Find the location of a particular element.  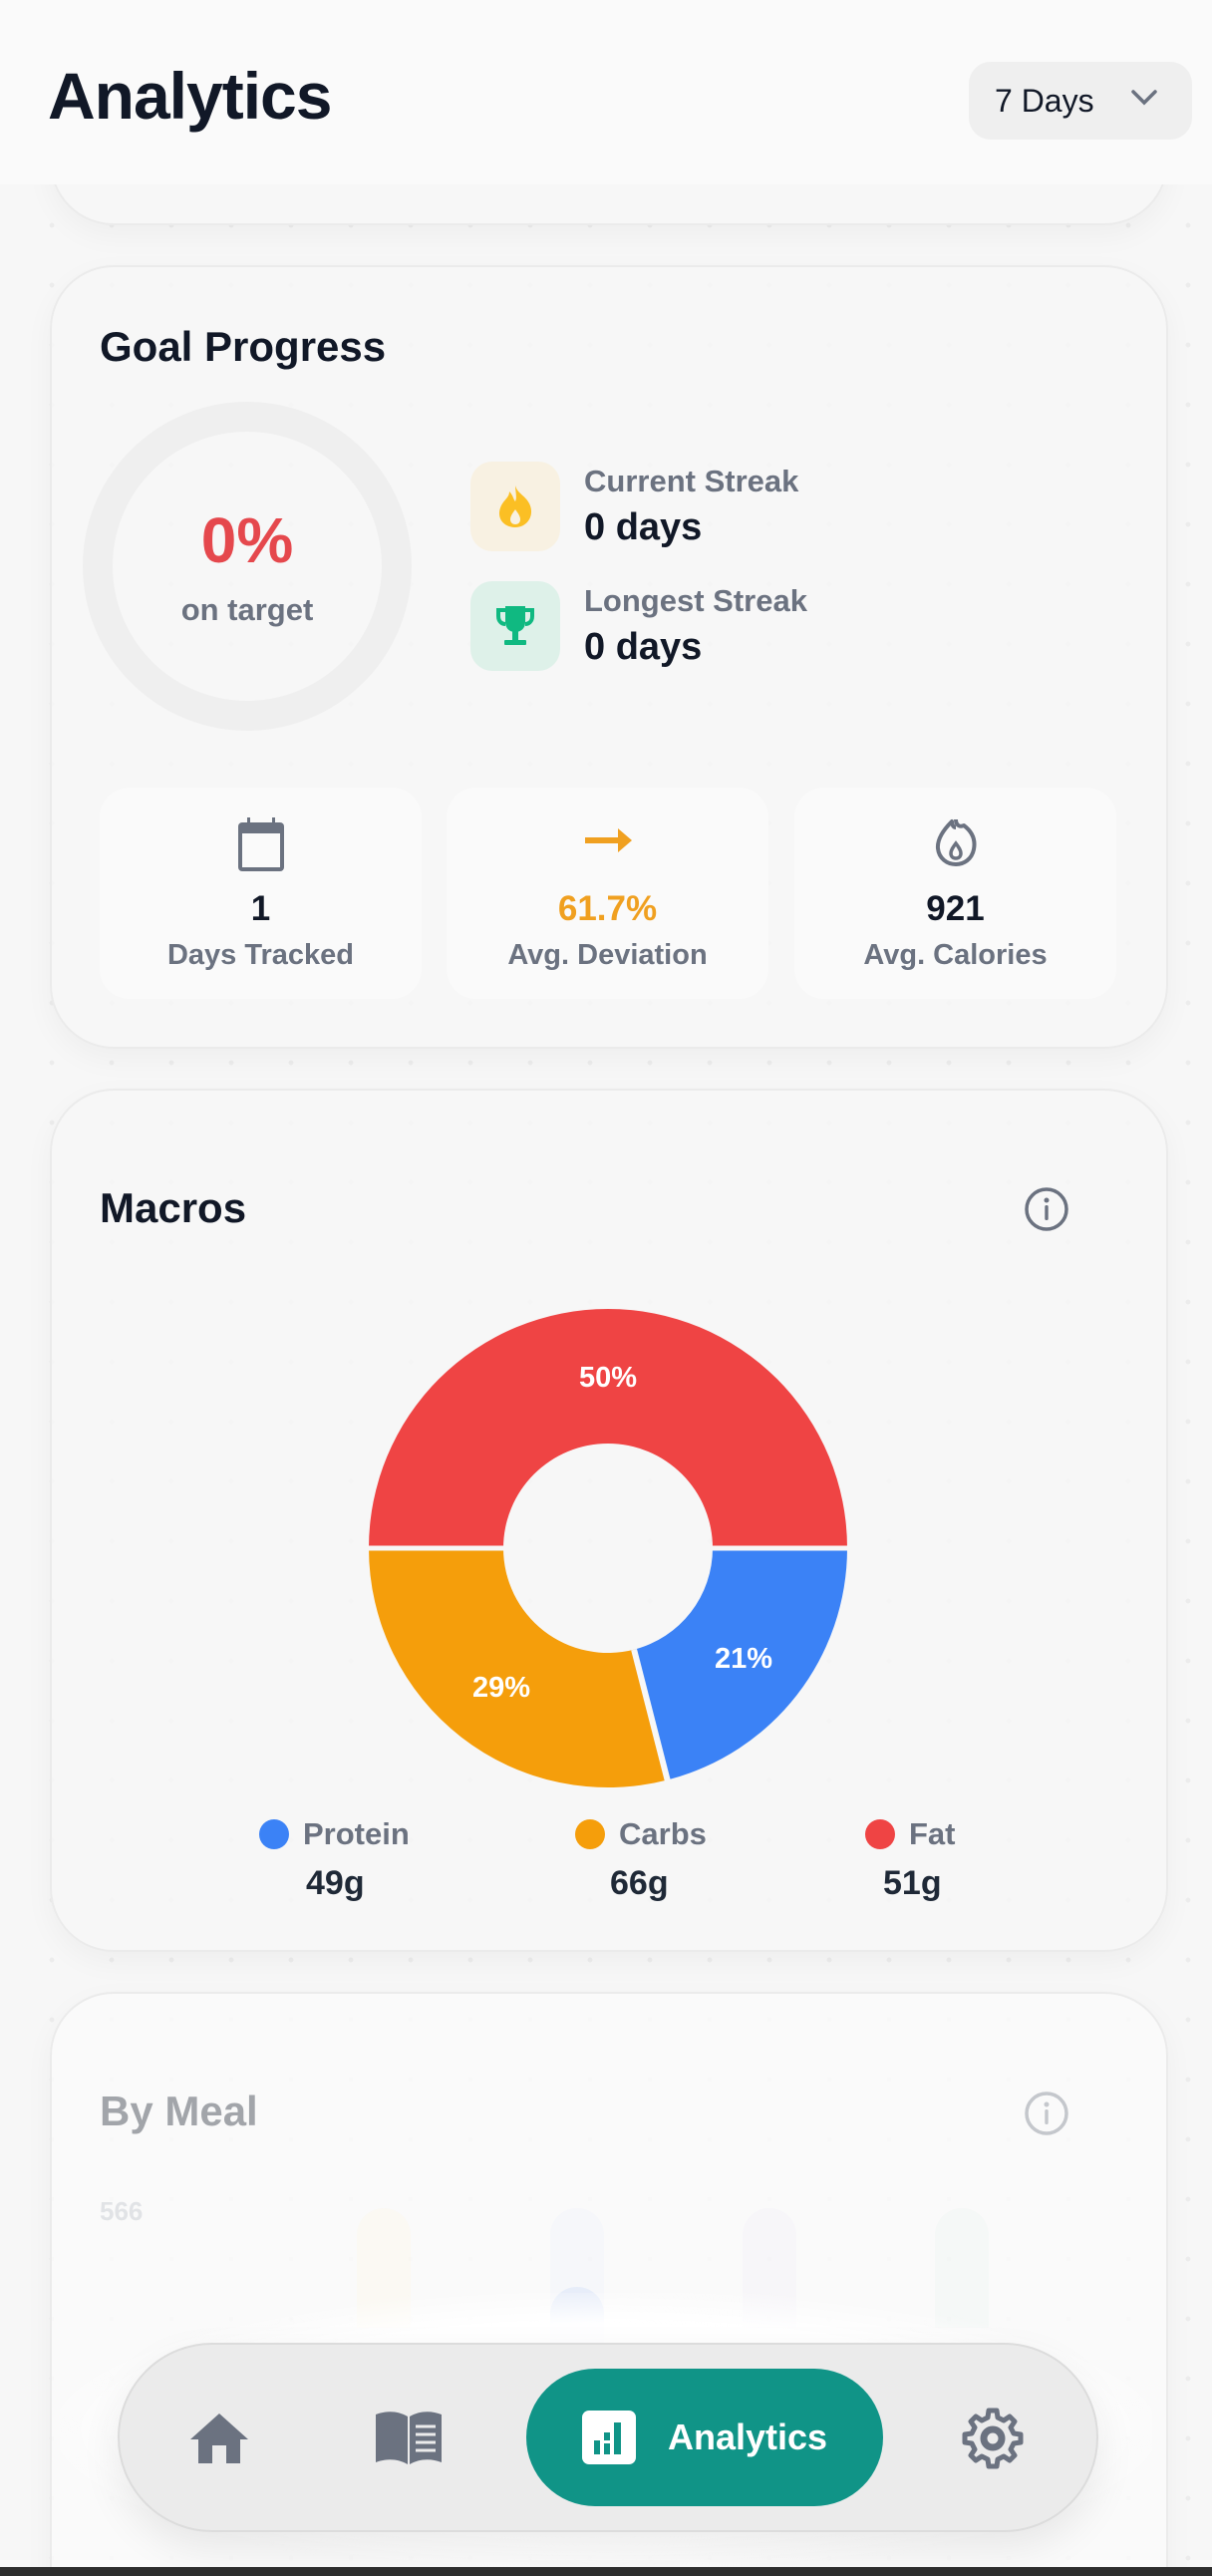

book-icon is located at coordinates (409, 2438).